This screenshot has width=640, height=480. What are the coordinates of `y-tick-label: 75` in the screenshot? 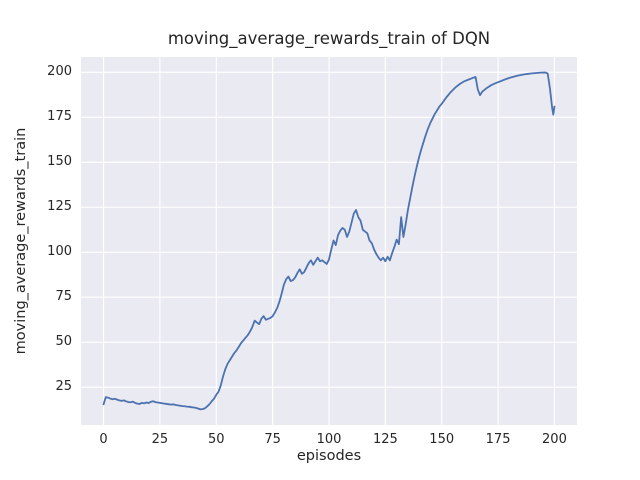 It's located at (63, 297).